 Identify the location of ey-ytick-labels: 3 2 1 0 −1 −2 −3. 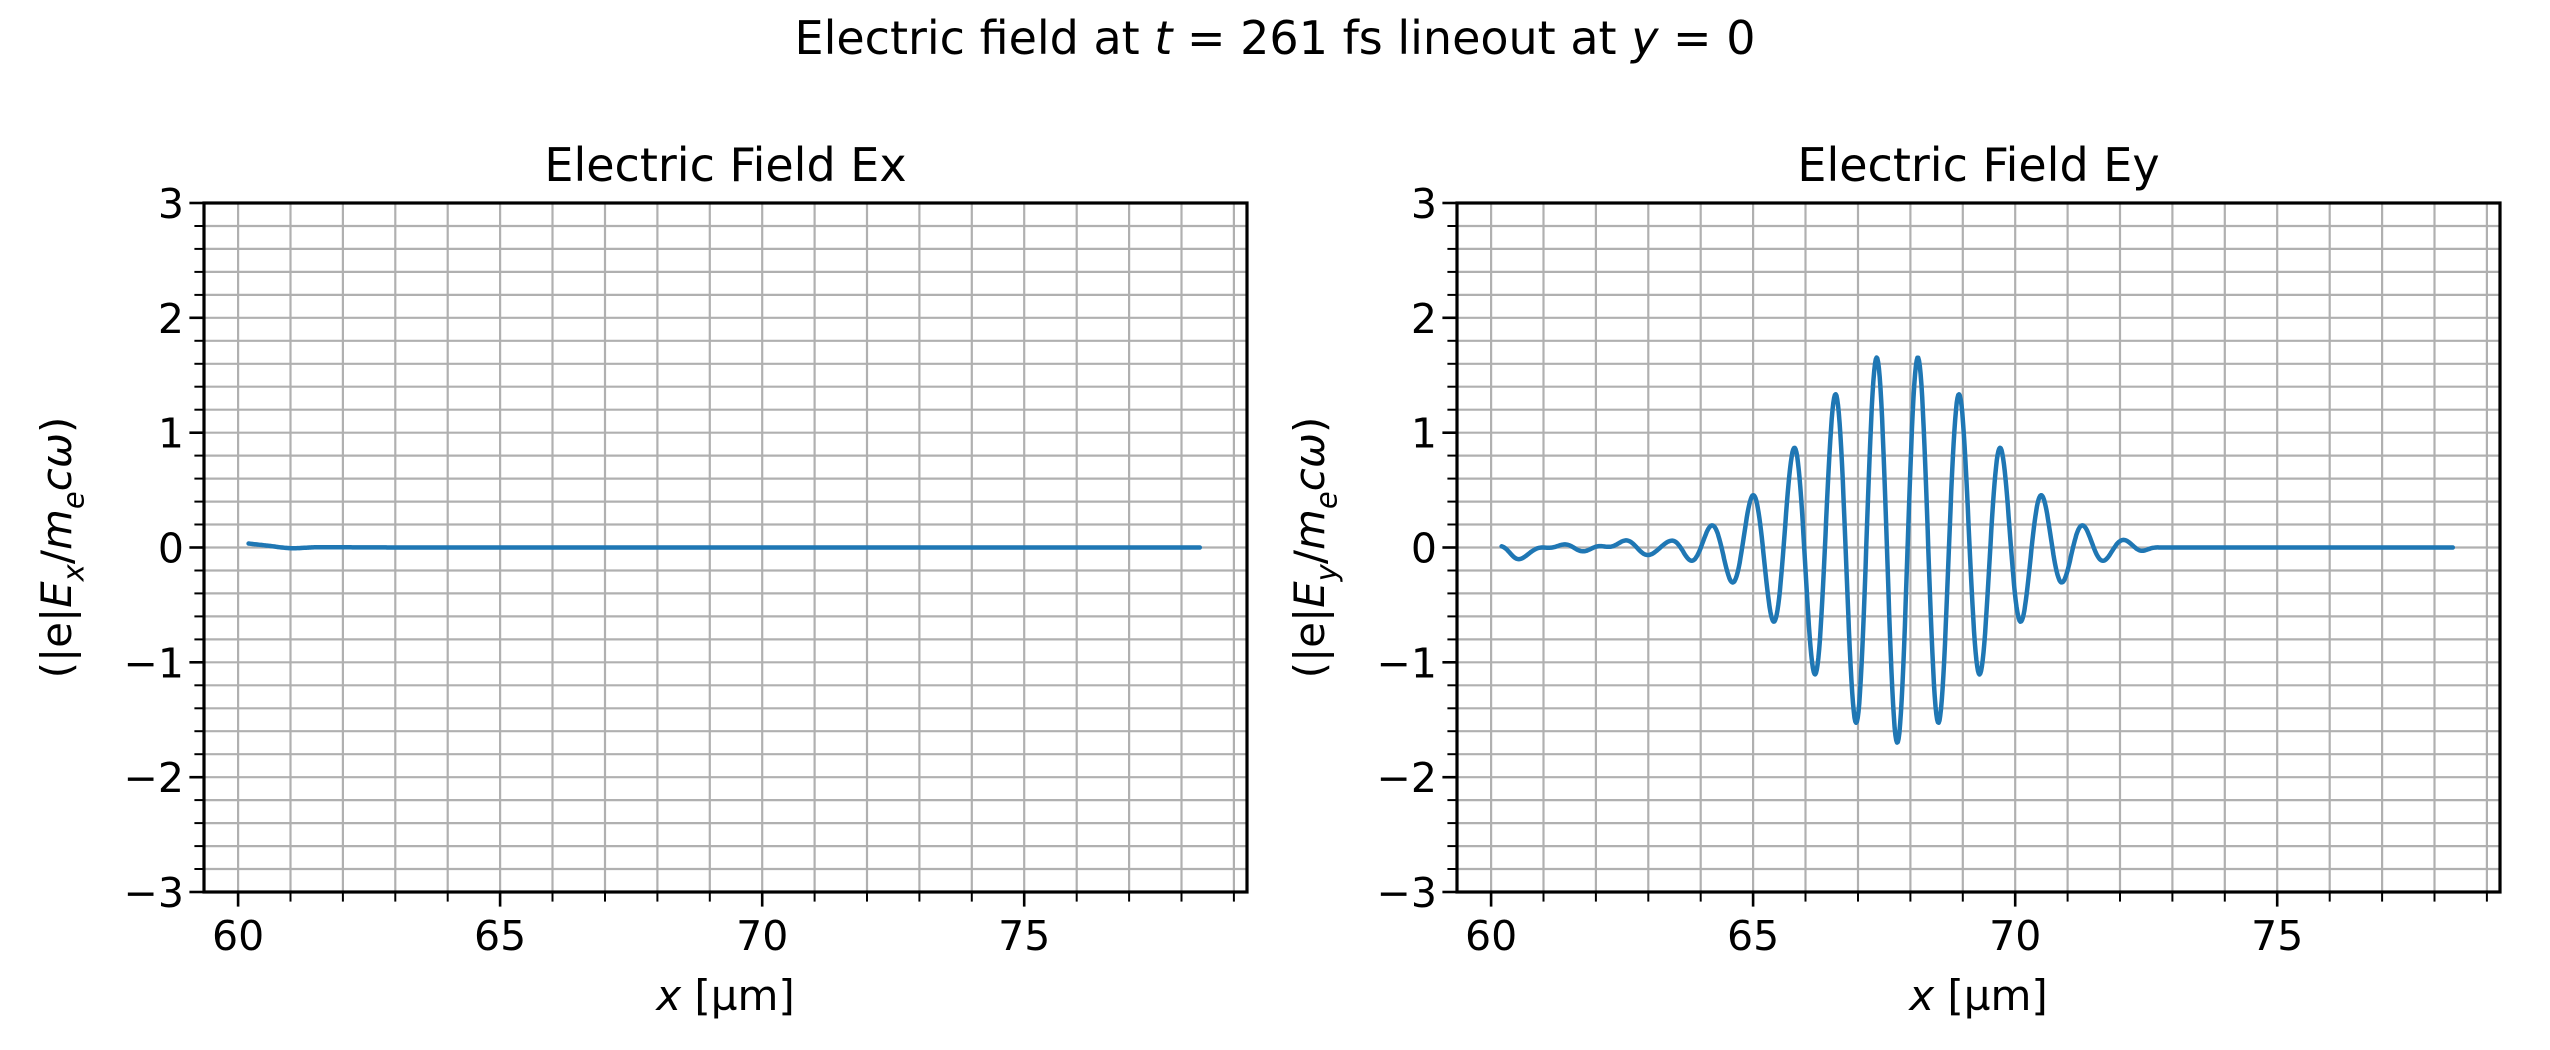
(1407, 548).